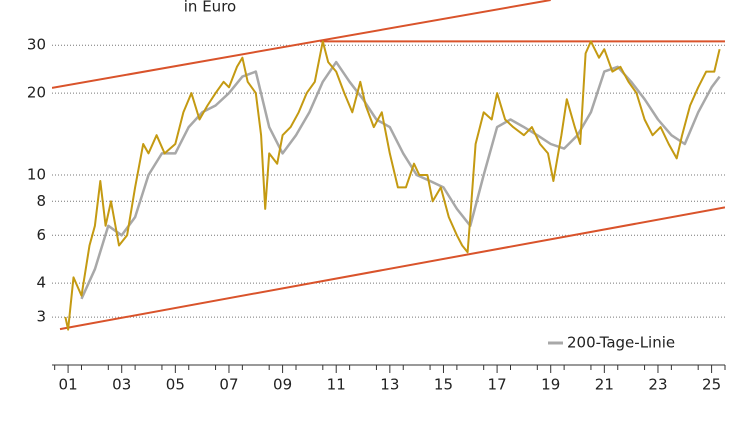  I want to click on x-tick-label: 25, so click(711, 385).